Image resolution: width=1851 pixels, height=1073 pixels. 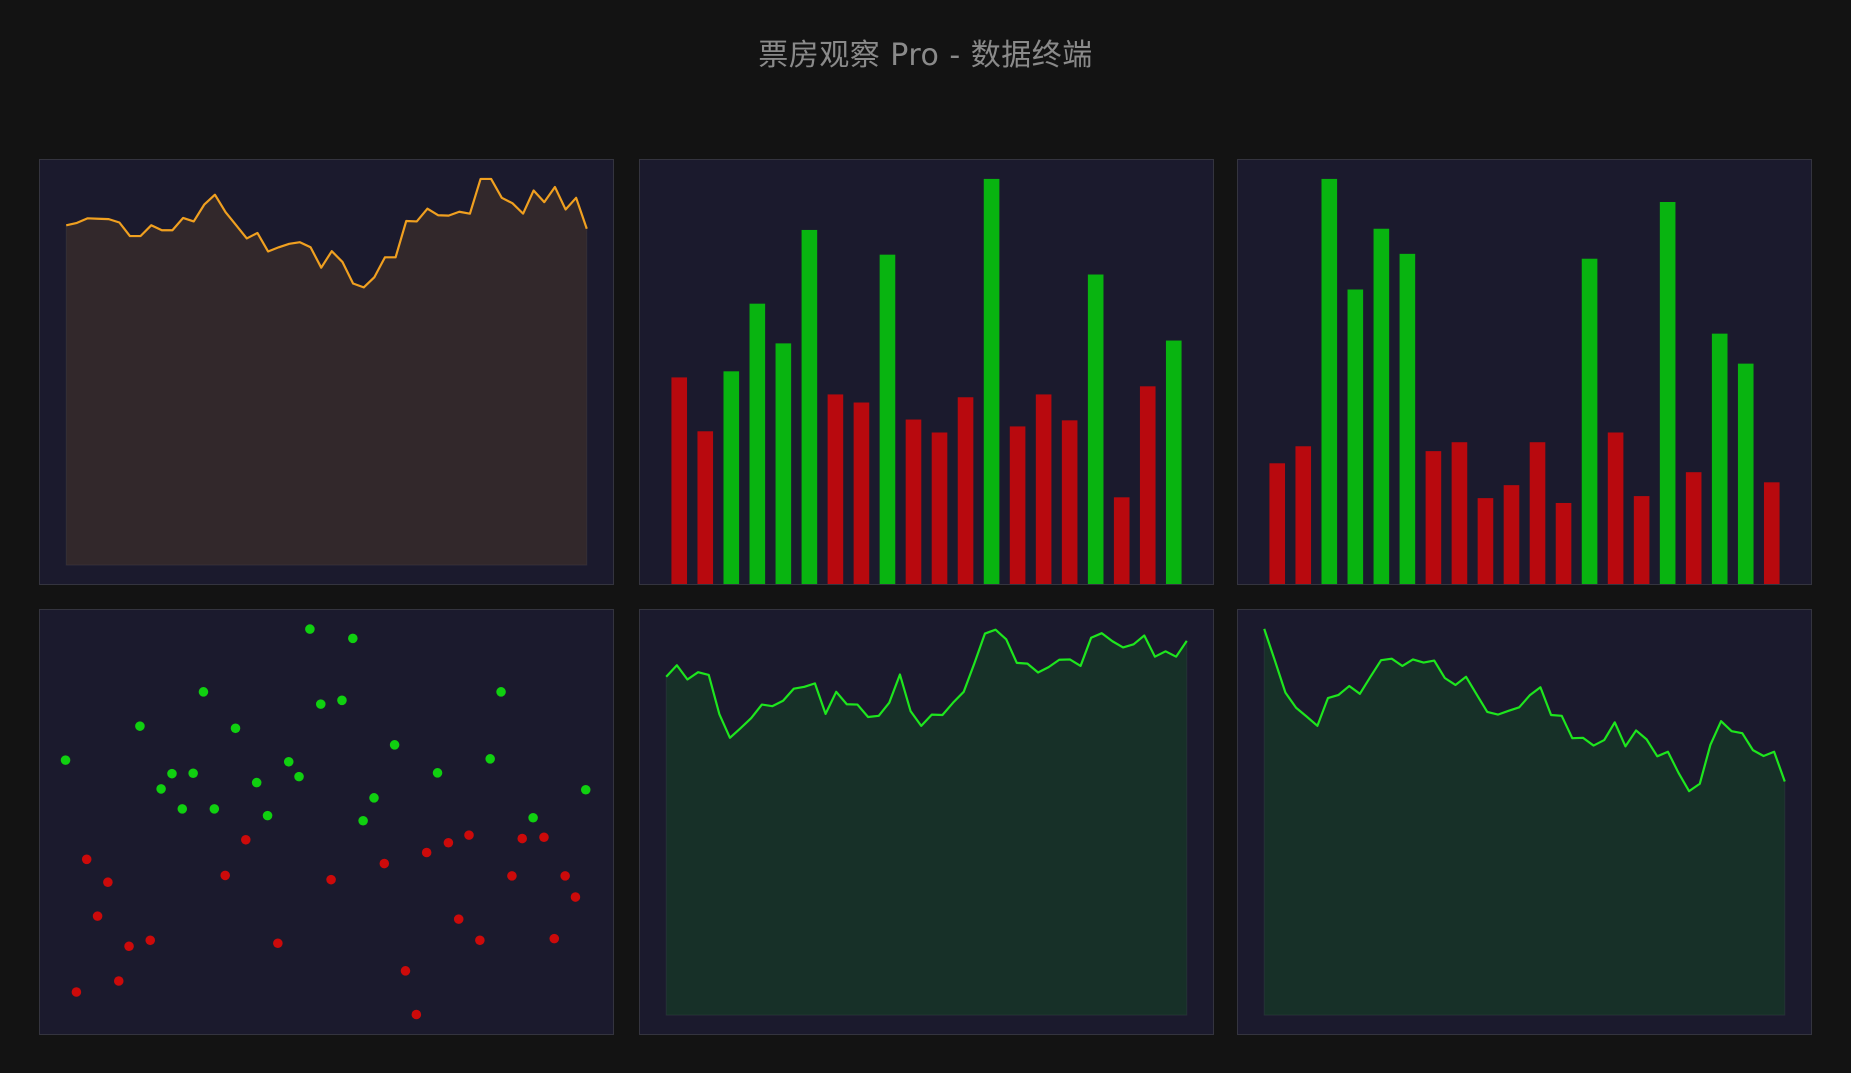 I want to click on chart-panel-scatter, so click(x=326, y=822).